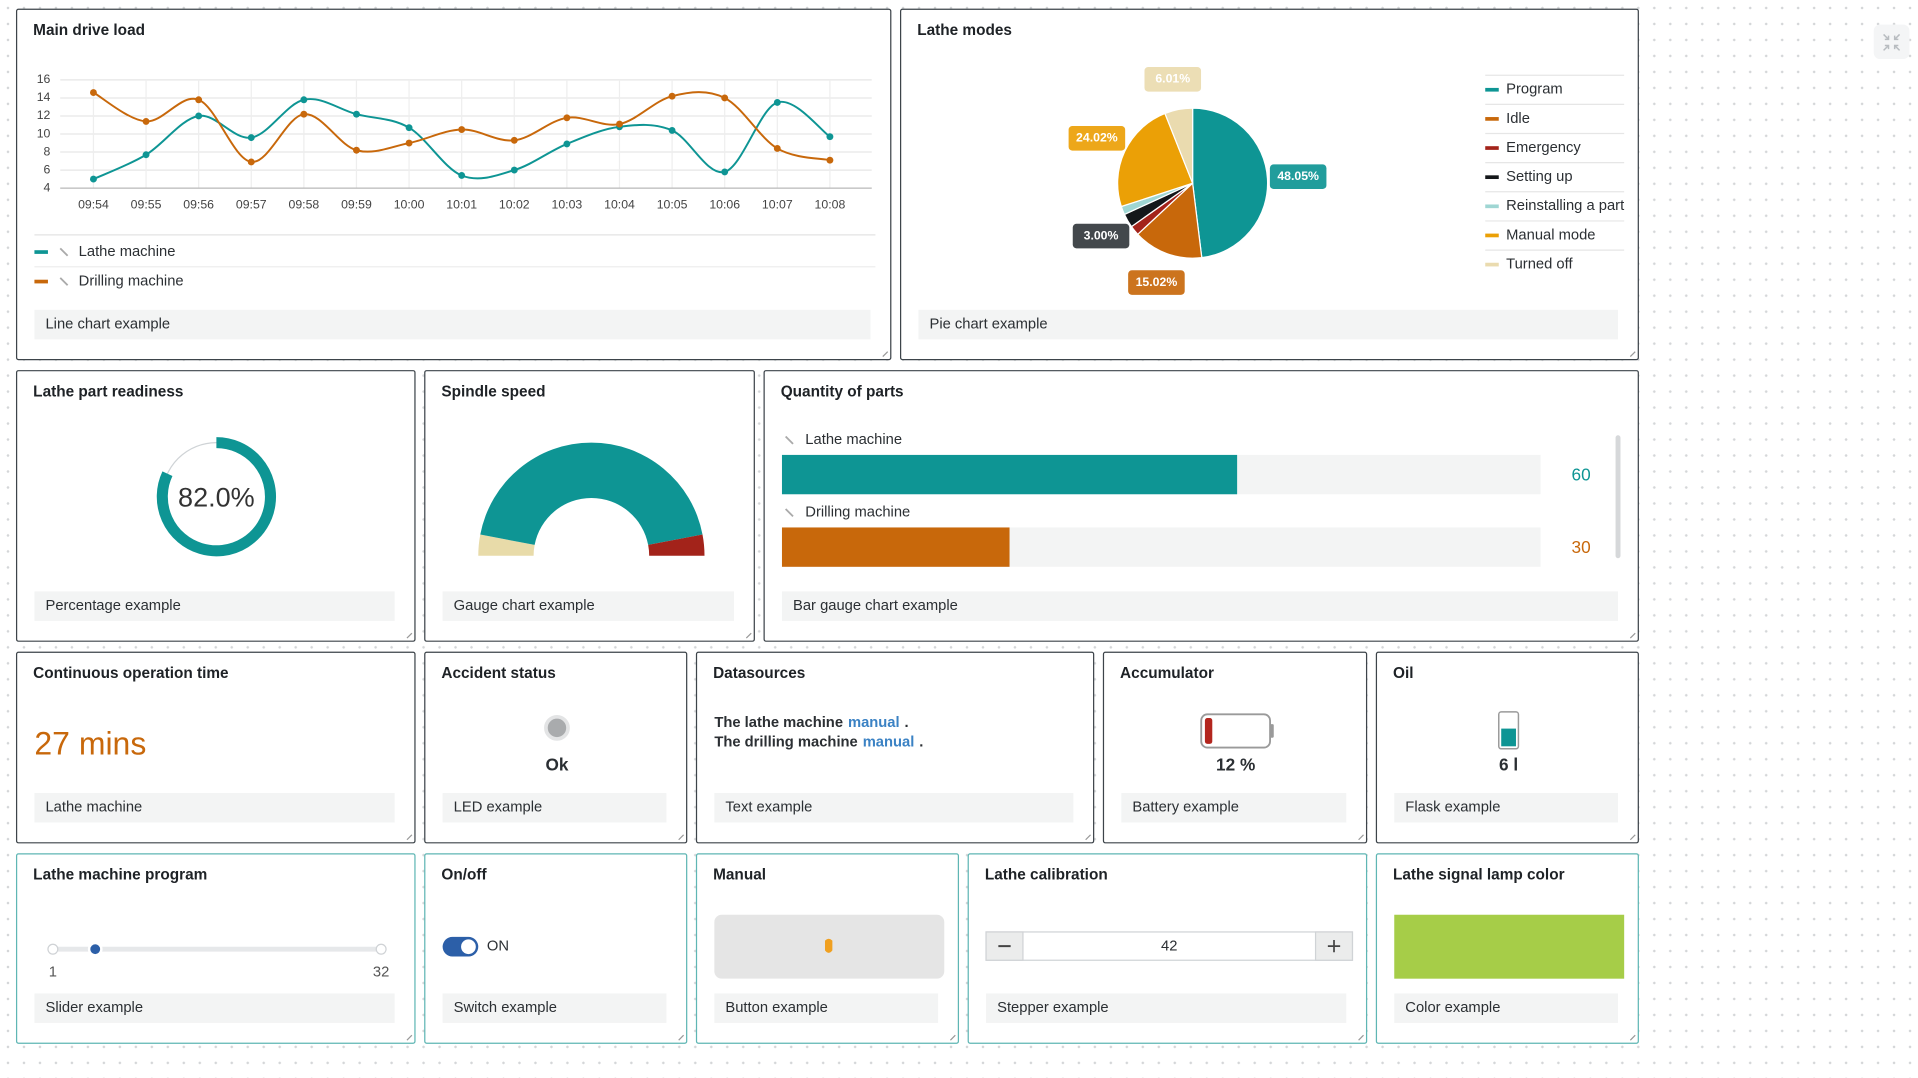 This screenshot has height=1078, width=1918. I want to click on led, so click(557, 727).